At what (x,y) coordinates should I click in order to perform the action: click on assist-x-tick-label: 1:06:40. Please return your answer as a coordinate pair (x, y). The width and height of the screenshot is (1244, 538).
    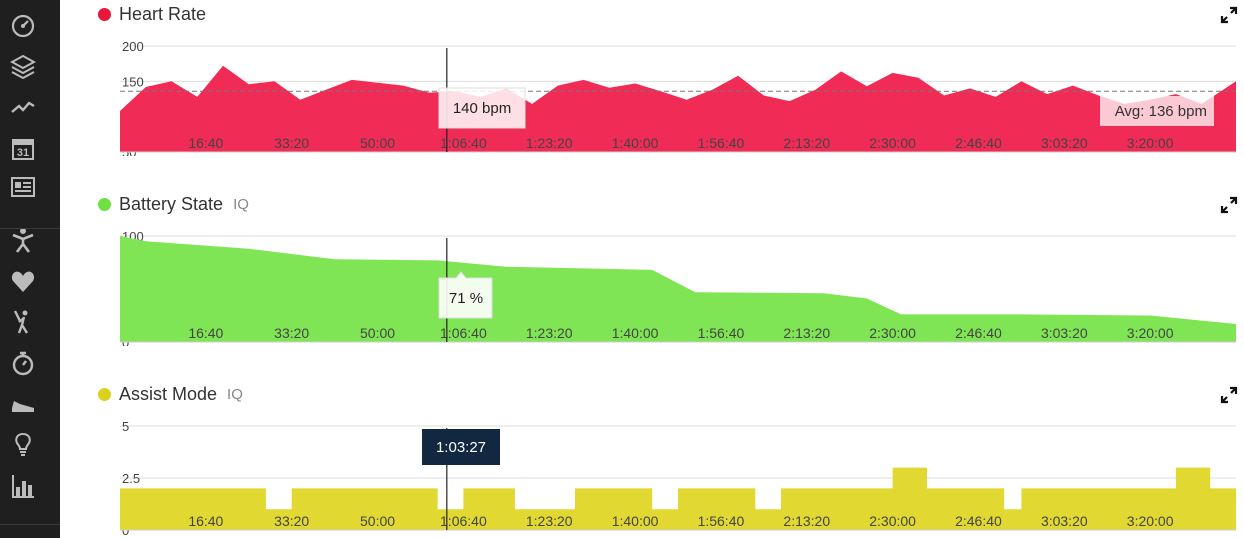
    Looking at the image, I should click on (463, 521).